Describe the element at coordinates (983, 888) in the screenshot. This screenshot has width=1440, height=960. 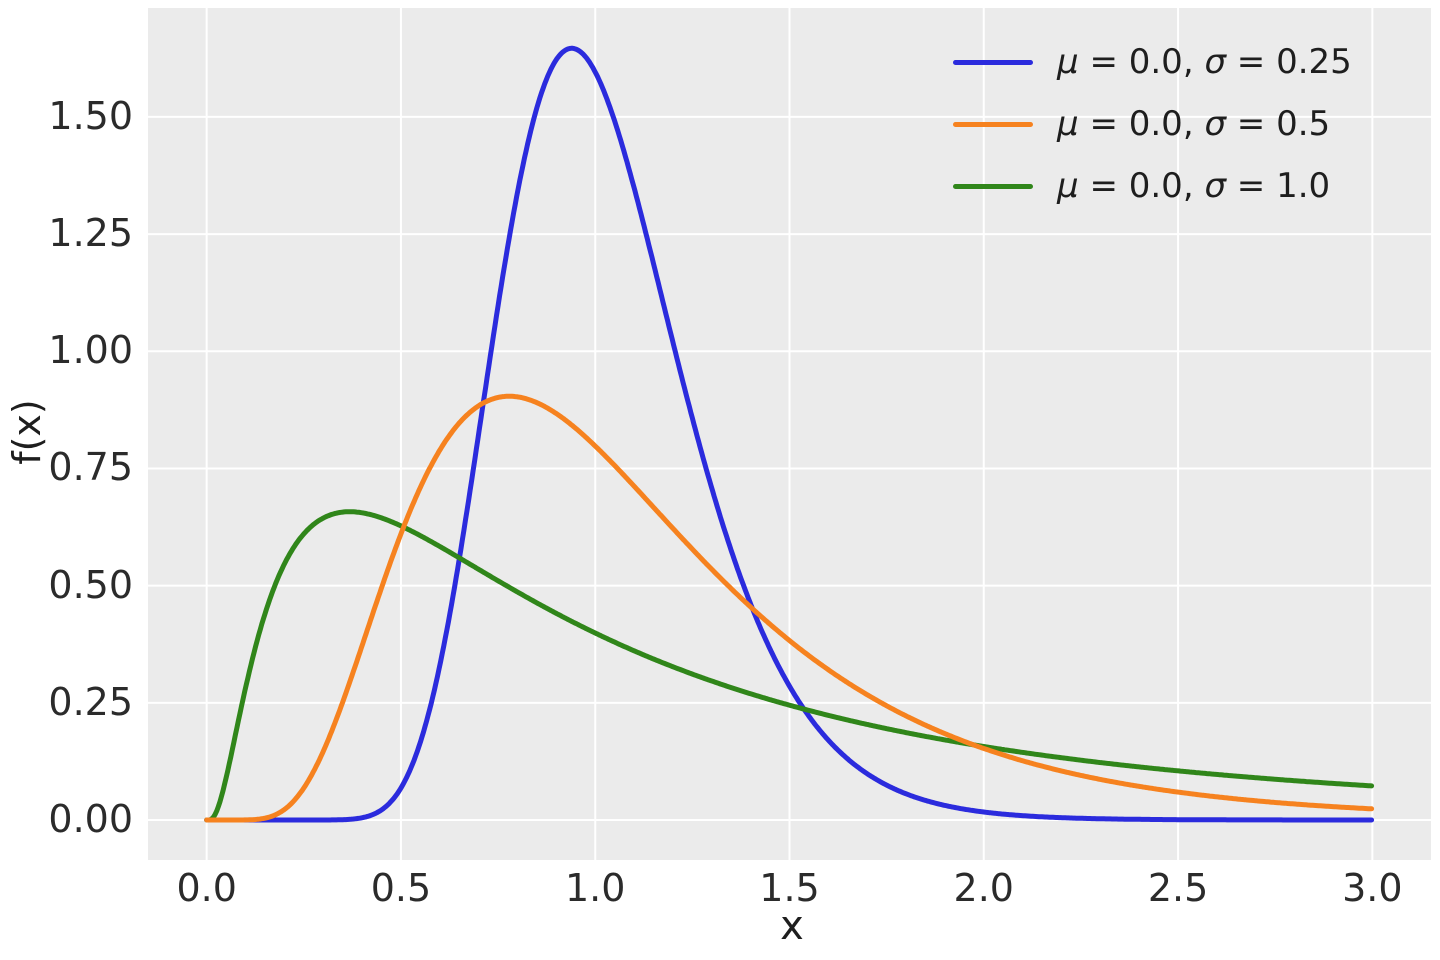
I see `x-tick-label: 2.0` at that location.